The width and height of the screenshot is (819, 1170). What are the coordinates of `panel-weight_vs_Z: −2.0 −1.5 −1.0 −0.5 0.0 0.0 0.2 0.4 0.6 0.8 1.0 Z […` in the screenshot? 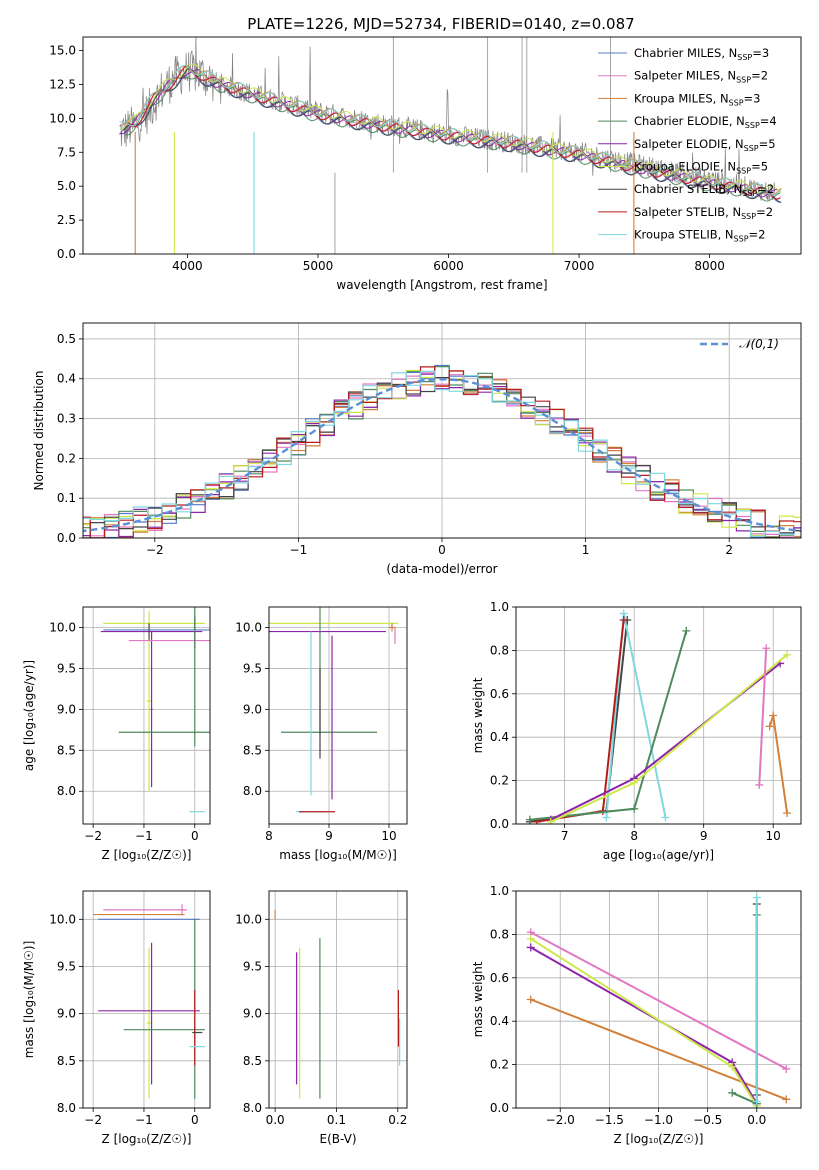 It's located at (636, 1015).